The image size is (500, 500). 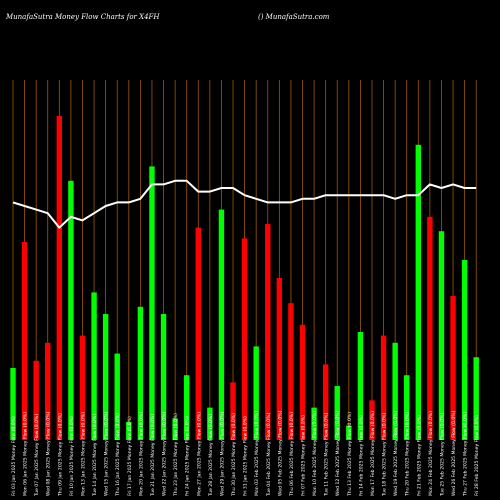 I want to click on x-tick-label: Thu 23 Jan 2025 Money Flow (0.0%), so click(x=176, y=455).